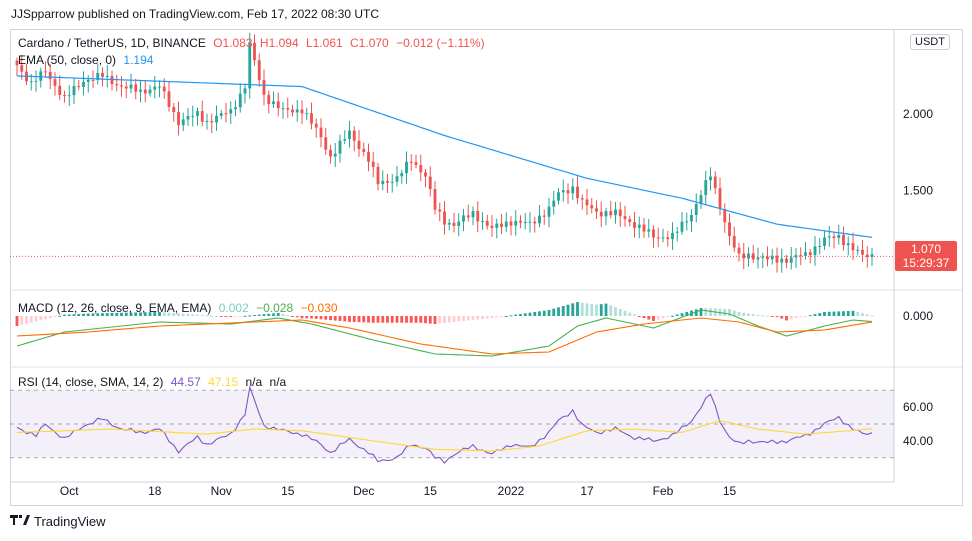  What do you see at coordinates (254, 382) in the screenshot?
I see `rsi-na-1: n/a` at bounding box center [254, 382].